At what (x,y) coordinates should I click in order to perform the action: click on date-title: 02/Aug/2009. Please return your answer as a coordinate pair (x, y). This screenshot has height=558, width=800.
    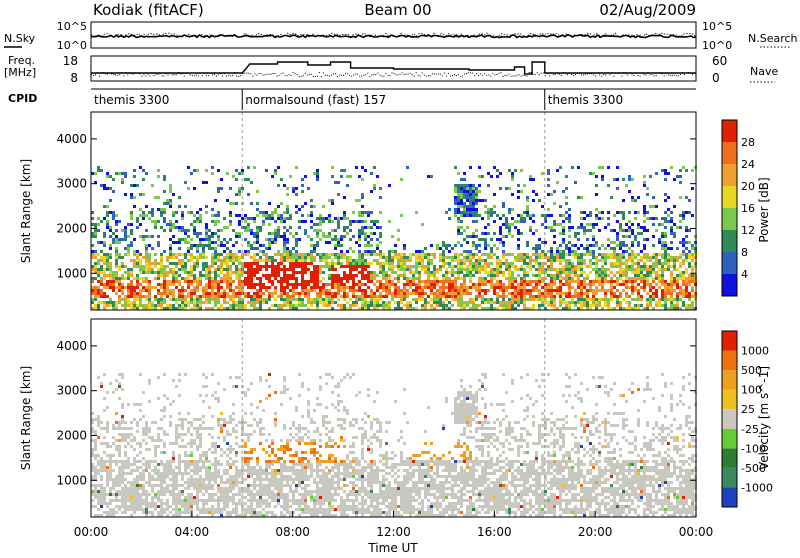
    Looking at the image, I should click on (647, 10).